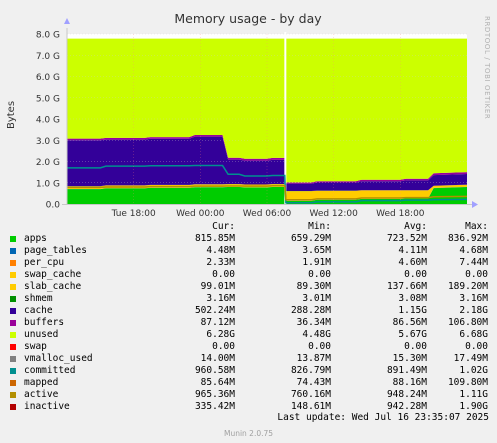  I want to click on legend-row-apps: apps 815.85M 659.29M 723.52M 836.92M, so click(249, 239).